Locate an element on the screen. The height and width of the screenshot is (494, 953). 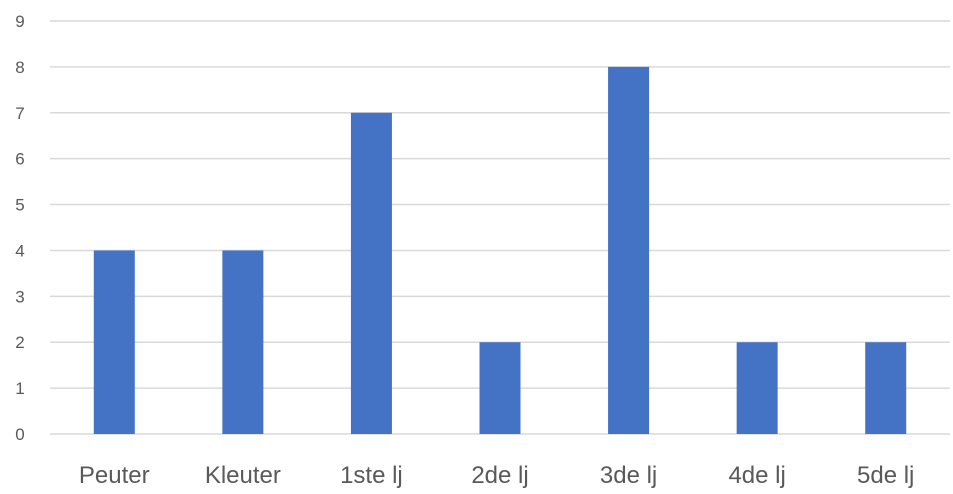
y-tick-label: 2 is located at coordinates (19, 342).